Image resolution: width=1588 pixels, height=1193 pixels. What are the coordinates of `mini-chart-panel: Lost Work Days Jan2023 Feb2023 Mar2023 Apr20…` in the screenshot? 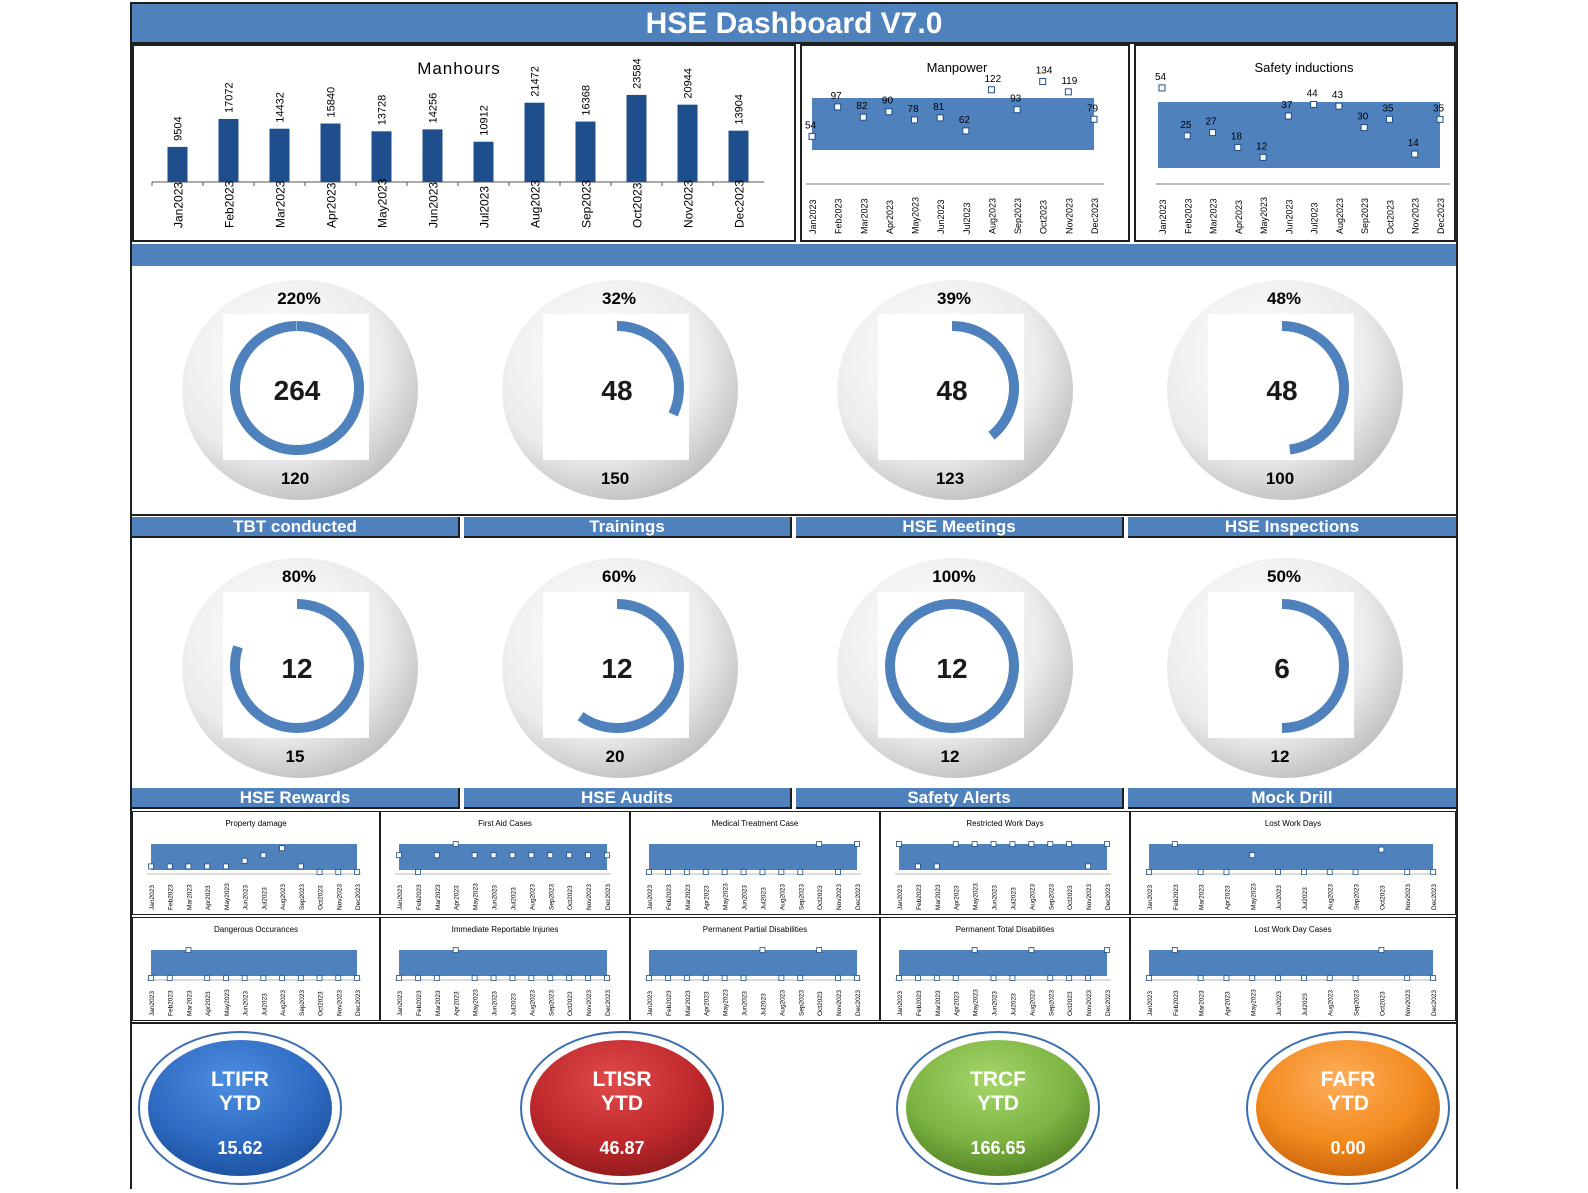 It's located at (1293, 863).